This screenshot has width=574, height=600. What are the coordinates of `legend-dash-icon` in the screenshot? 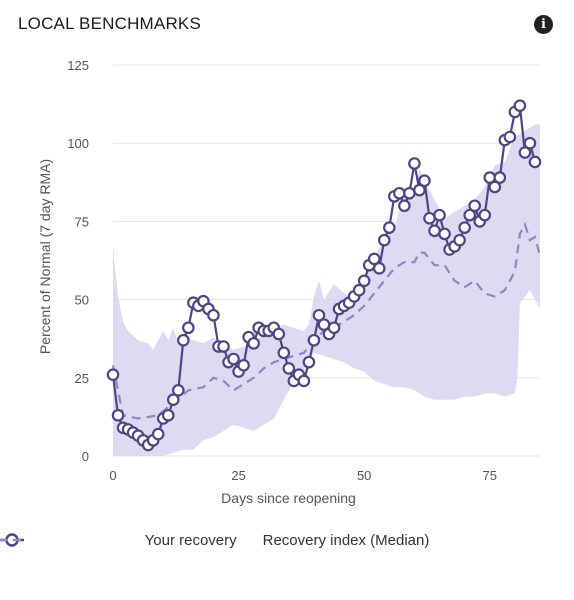 It's located at (12, 540).